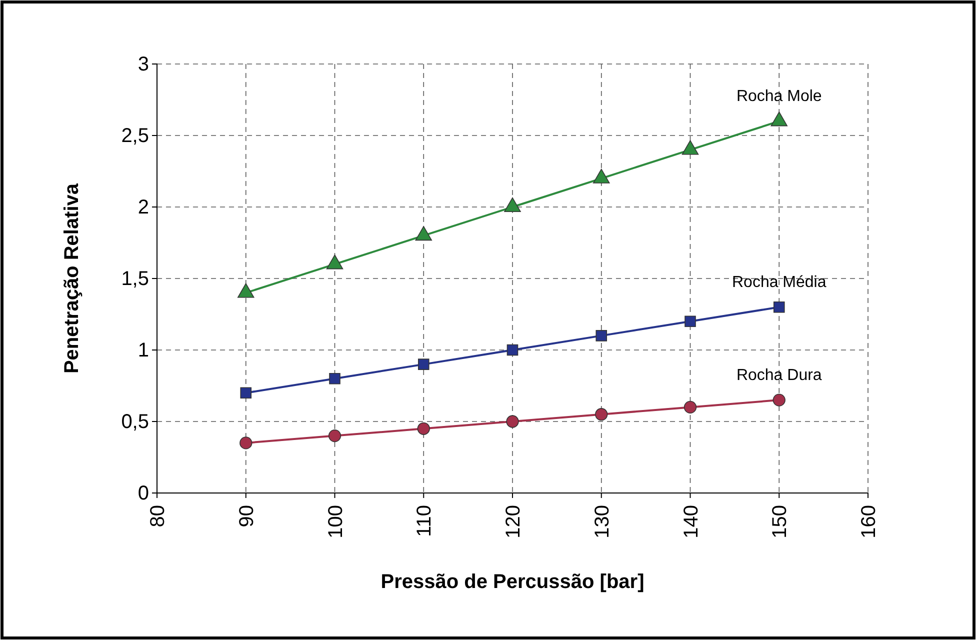 The height and width of the screenshot is (643, 978). I want to click on x-tick-label: 100, so click(335, 521).